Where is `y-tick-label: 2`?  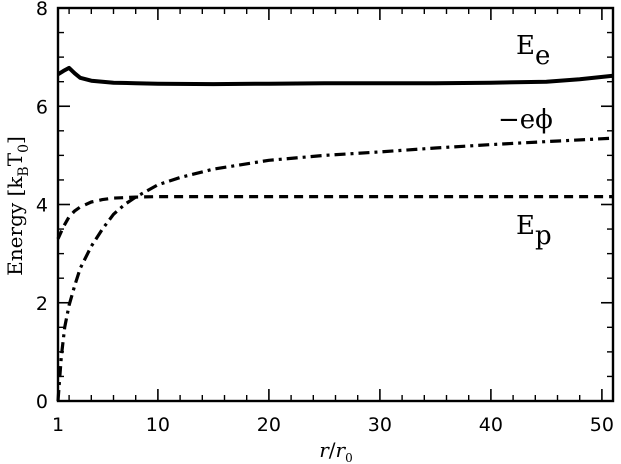 y-tick-label: 2 is located at coordinates (42, 304).